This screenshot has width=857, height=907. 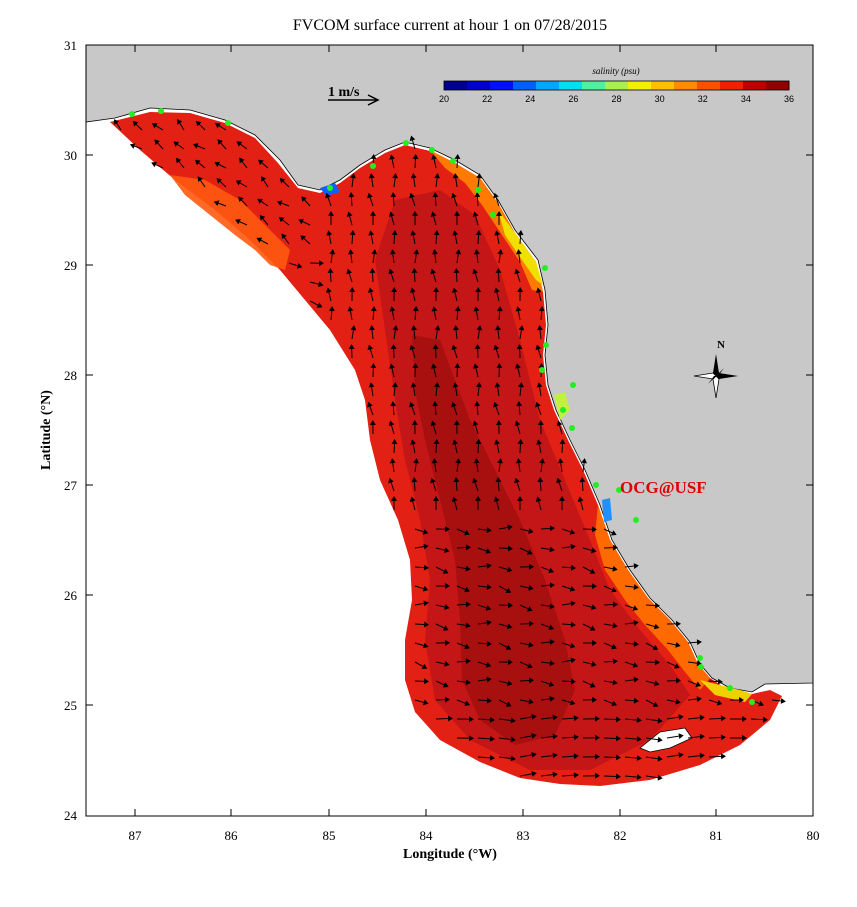 What do you see at coordinates (562, 406) in the screenshot?
I see `coast-yellow-tampa` at bounding box center [562, 406].